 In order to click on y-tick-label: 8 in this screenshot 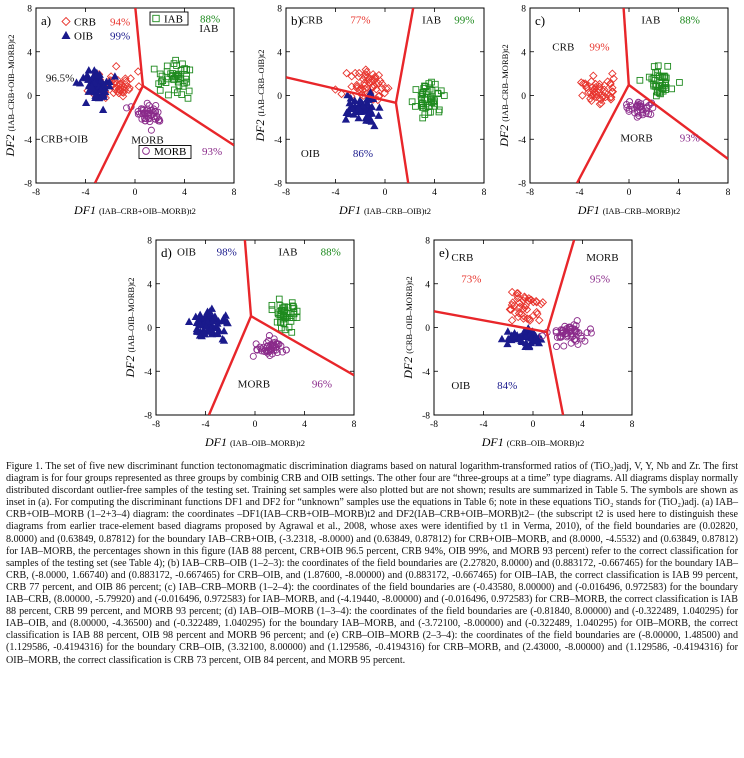, I will do `click(523, 10)`.